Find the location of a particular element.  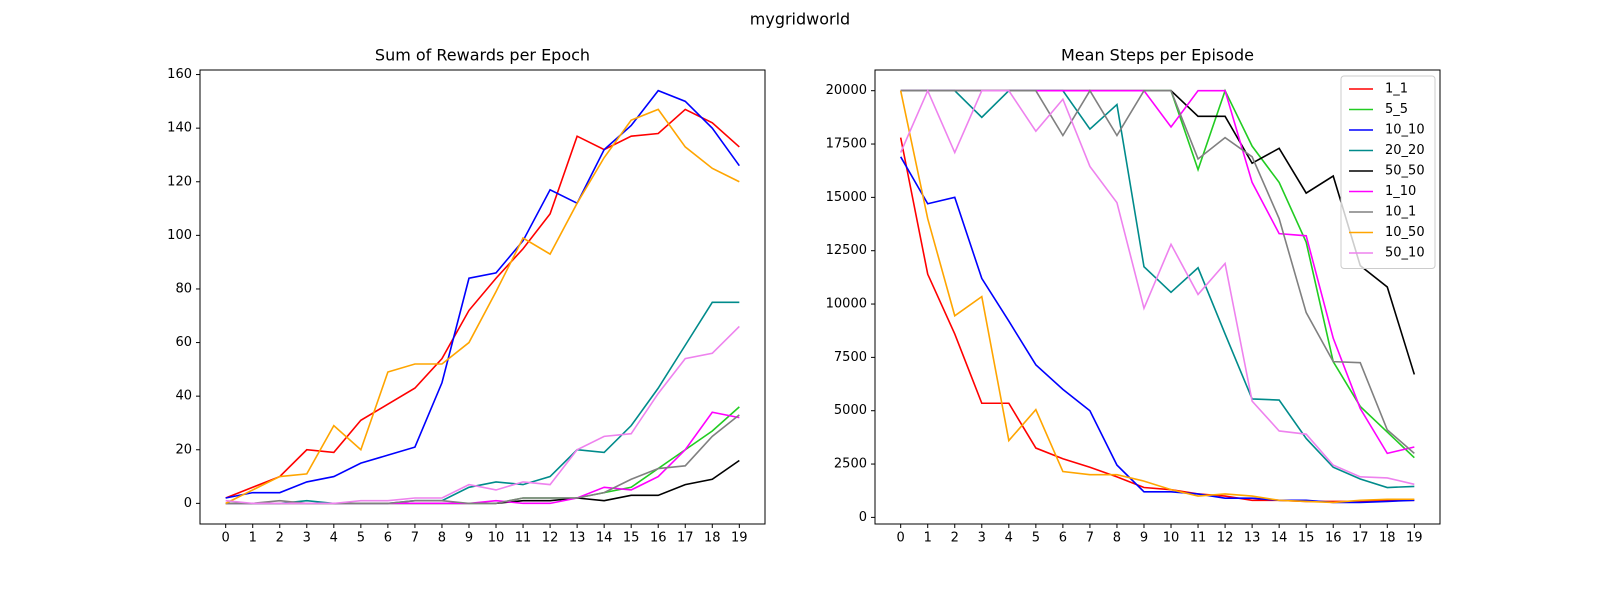

legend-label: 20_20 is located at coordinates (1405, 150).